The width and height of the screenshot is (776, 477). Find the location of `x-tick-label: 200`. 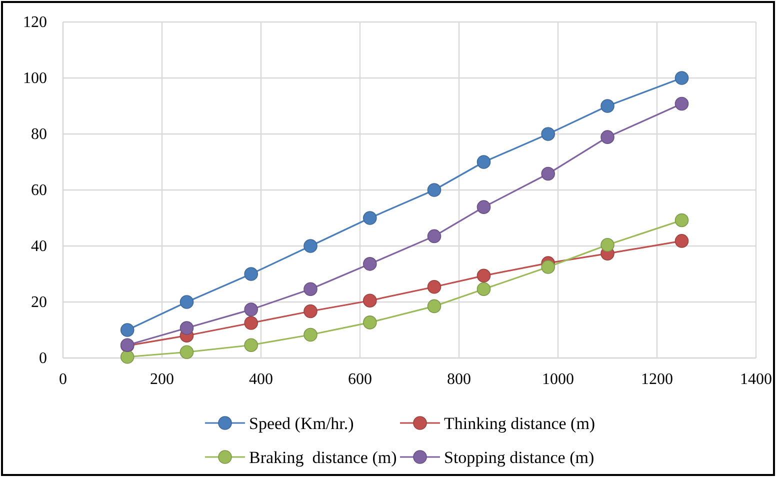

x-tick-label: 200 is located at coordinates (162, 379).